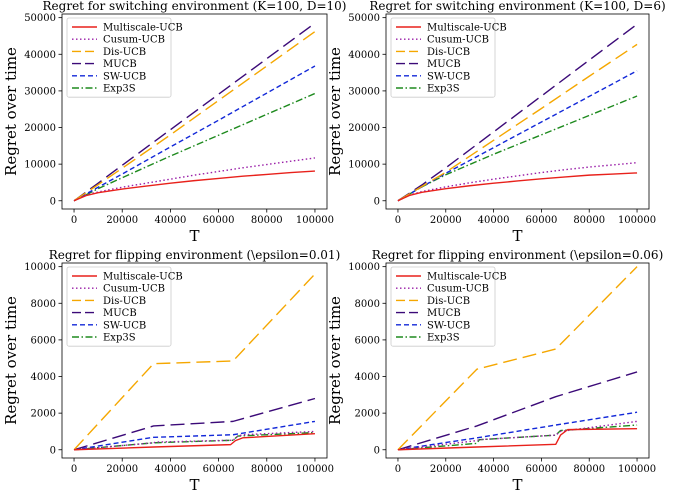 Image resolution: width=673 pixels, height=491 pixels. Describe the element at coordinates (367, 340) in the screenshot. I see `y-tick-label: 6000` at that location.